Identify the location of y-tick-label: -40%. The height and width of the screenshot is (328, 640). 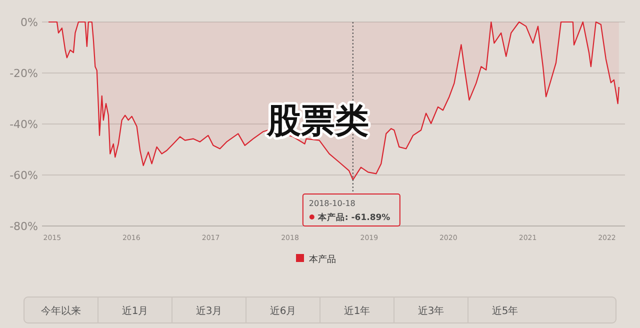
(24, 124).